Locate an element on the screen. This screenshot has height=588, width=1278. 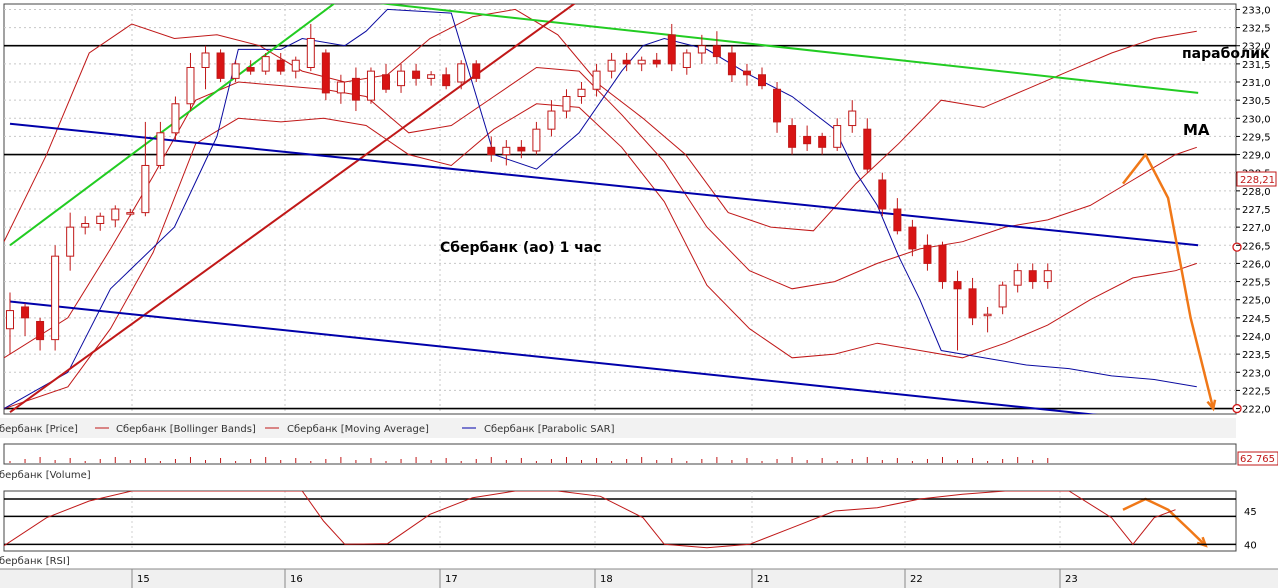
forecast-rsi-forecast is located at coordinates (1164, 522).